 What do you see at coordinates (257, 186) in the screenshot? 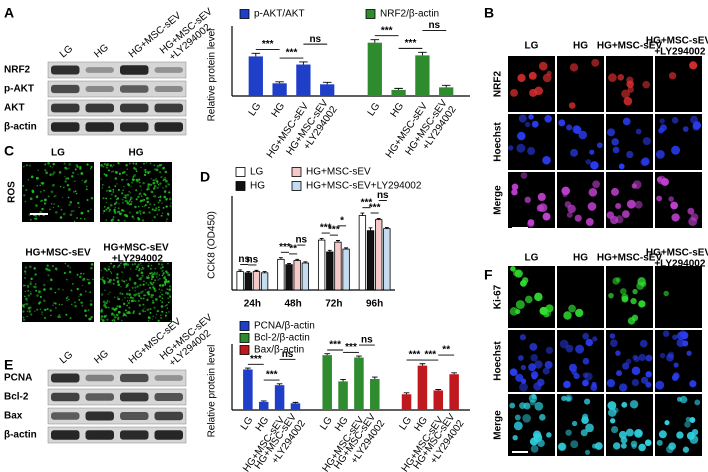
I see `legend-label: HG` at bounding box center [257, 186].